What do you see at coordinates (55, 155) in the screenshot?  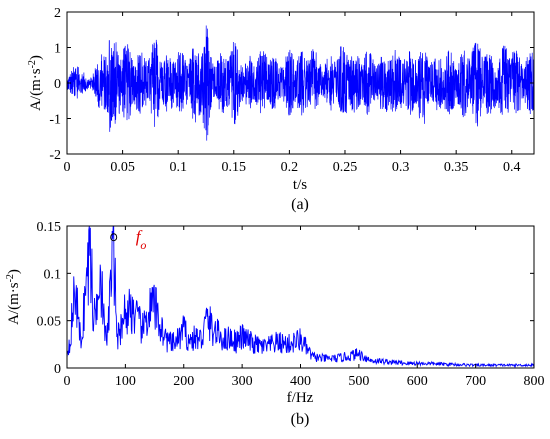 I see `a-ytick-label: -2` at bounding box center [55, 155].